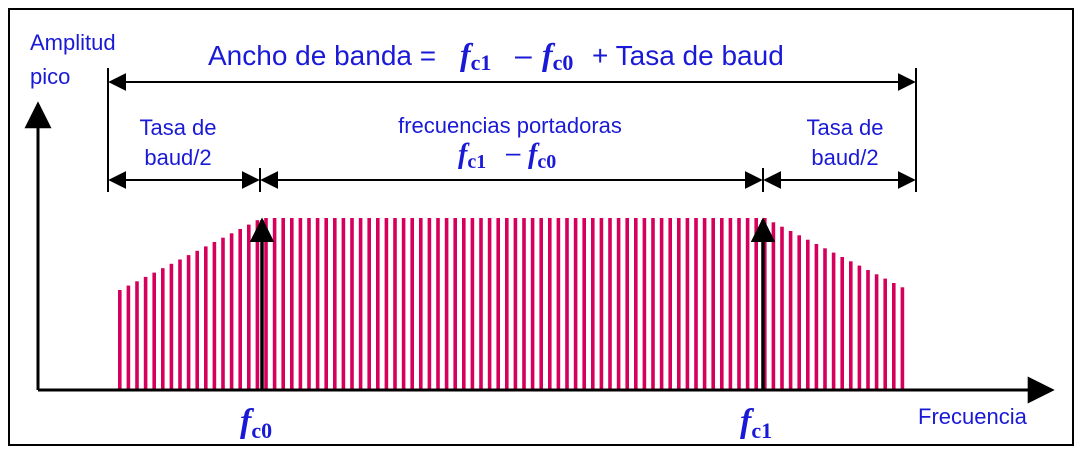 Image resolution: width=1084 pixels, height=454 pixels. Describe the element at coordinates (177, 127) in the screenshot. I see `left-band-label-line1: Tasa de` at that location.